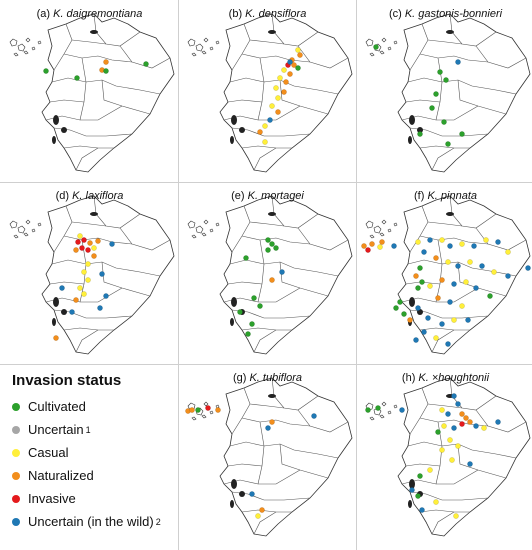 Image resolution: width=532 pixels, height=550 pixels. I want to click on map-panel: (g) K. tubiflora, so click(267, 456).